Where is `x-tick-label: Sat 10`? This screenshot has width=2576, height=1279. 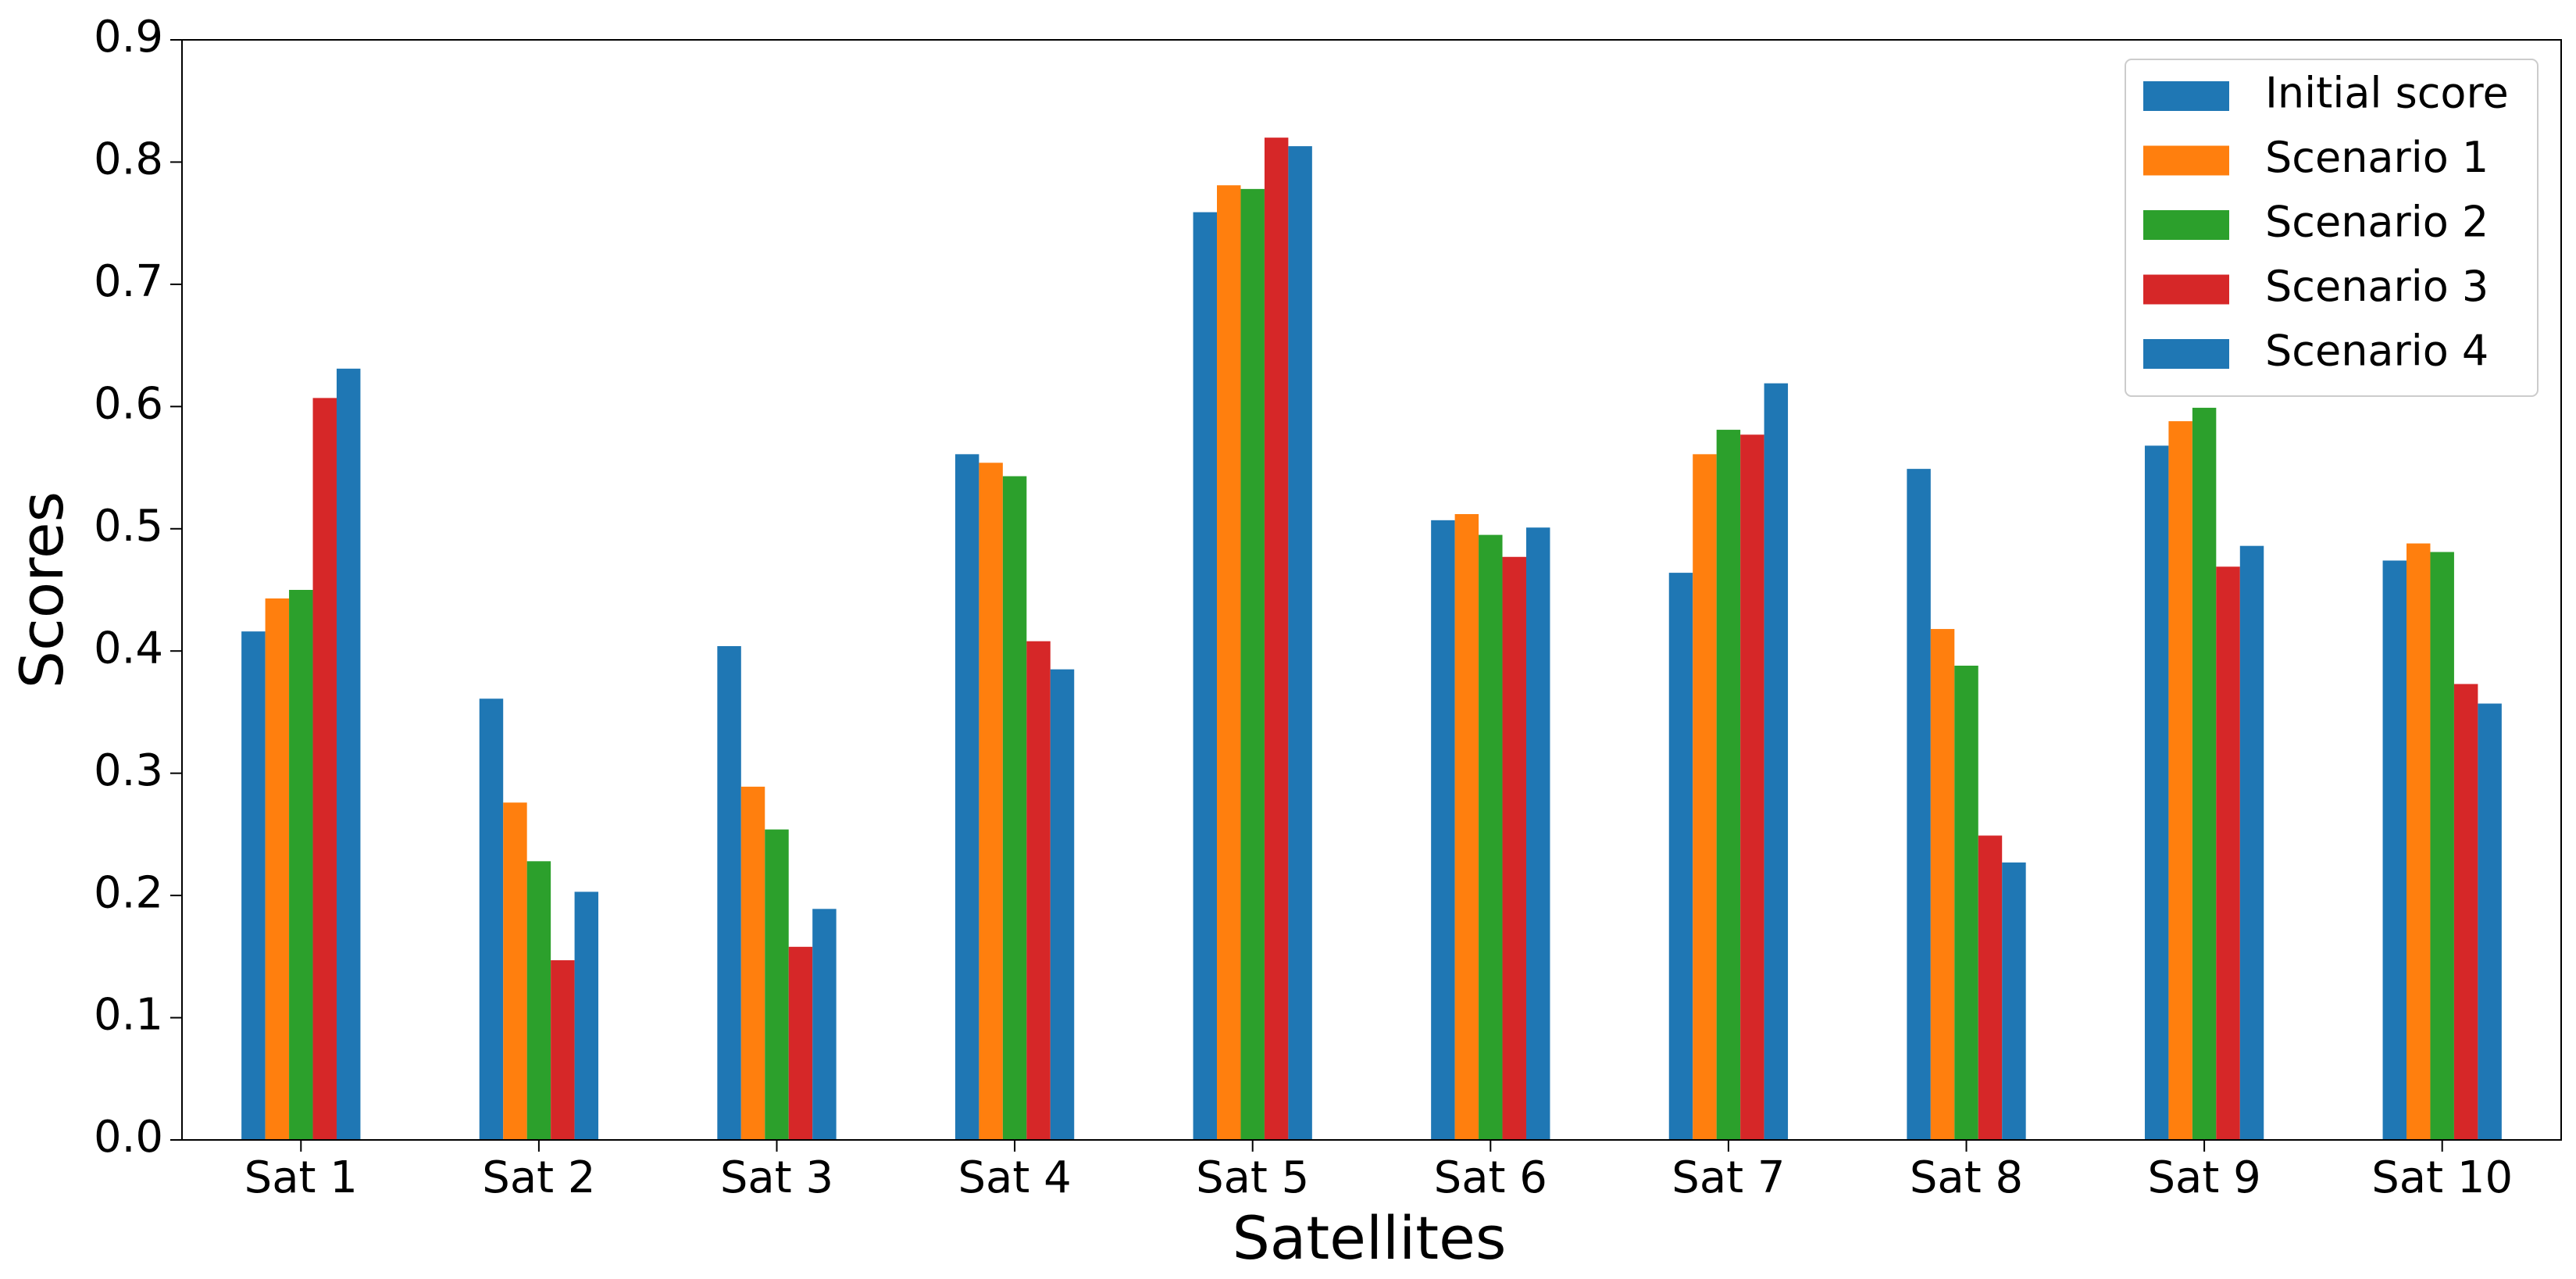
x-tick-label: Sat 10 is located at coordinates (2442, 1177).